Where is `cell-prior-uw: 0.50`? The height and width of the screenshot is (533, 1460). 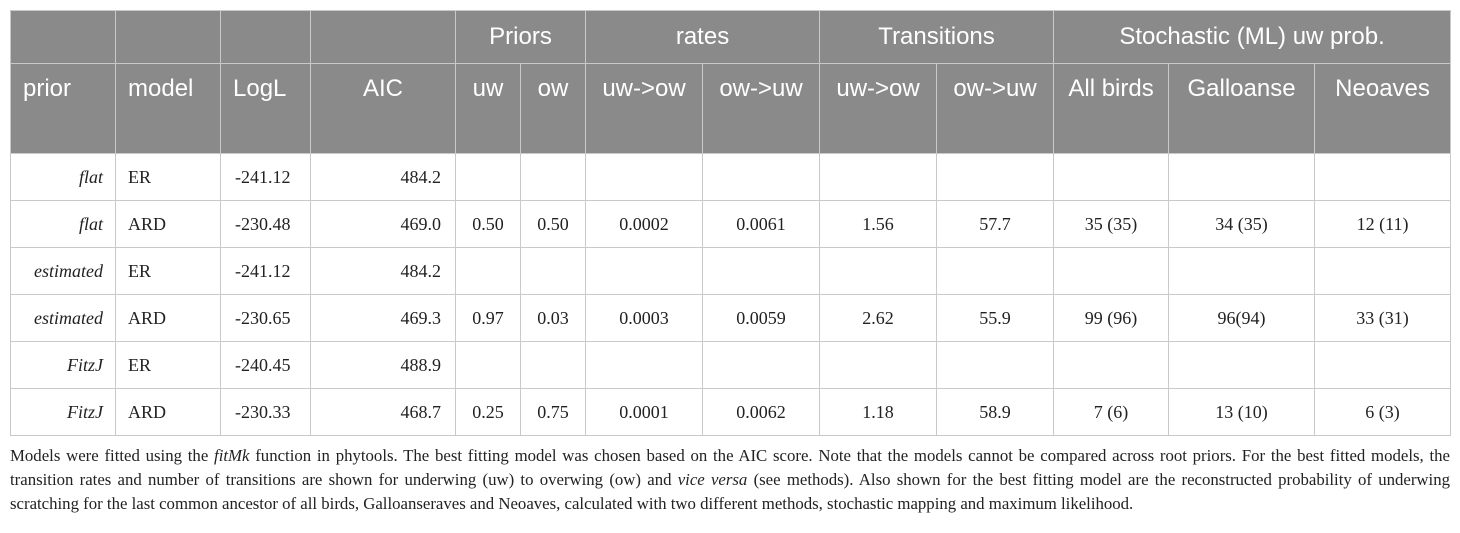
cell-prior-uw: 0.50 is located at coordinates (488, 224).